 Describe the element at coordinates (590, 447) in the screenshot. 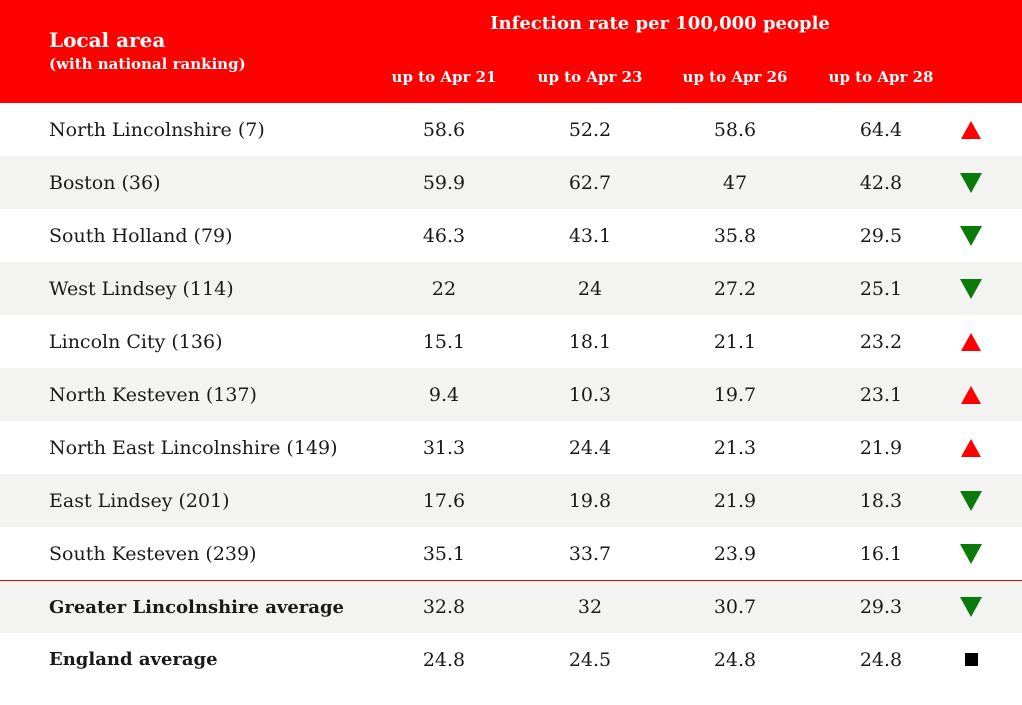

I see `rate-value: 24.4` at that location.